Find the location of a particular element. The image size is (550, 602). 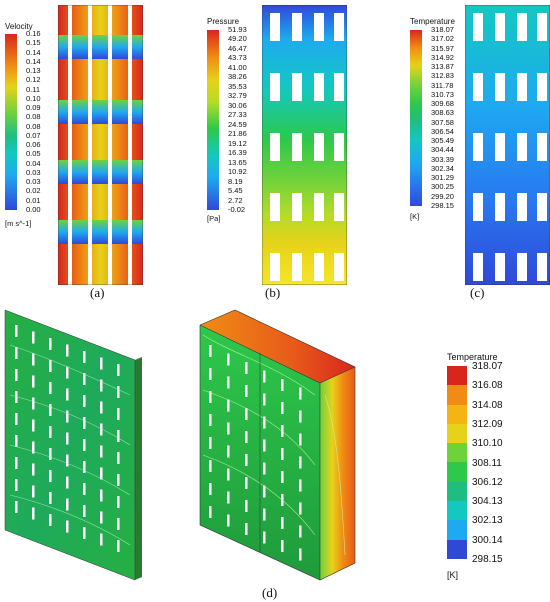

pressure-tick: 13.65 is located at coordinates (237, 162).